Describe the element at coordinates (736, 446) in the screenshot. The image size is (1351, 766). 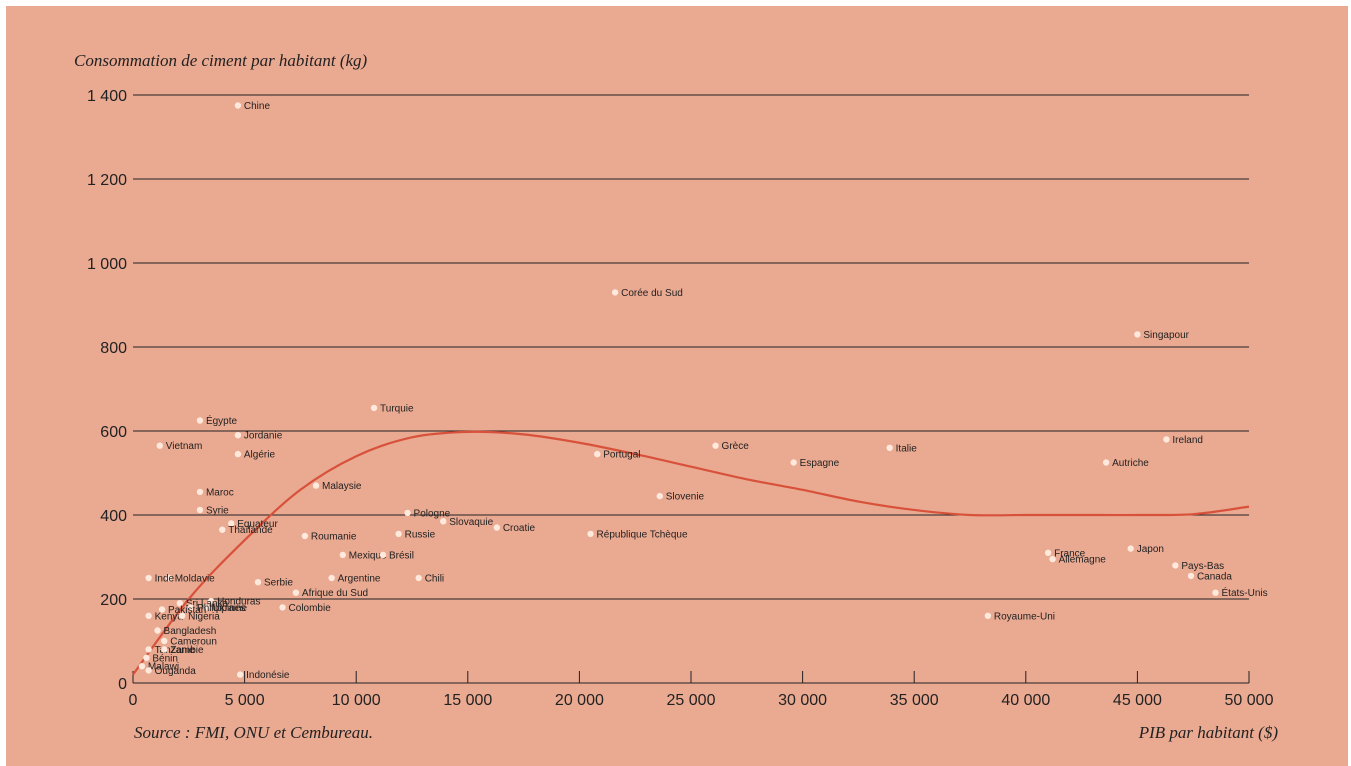
I see `point-label: Grèce` at that location.